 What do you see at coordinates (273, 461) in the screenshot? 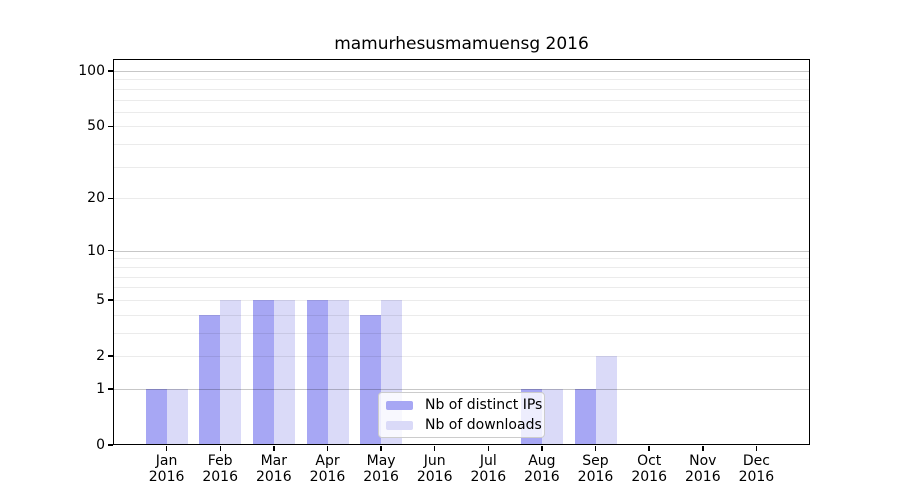
I see `x-tick-month: Mar` at bounding box center [273, 461].